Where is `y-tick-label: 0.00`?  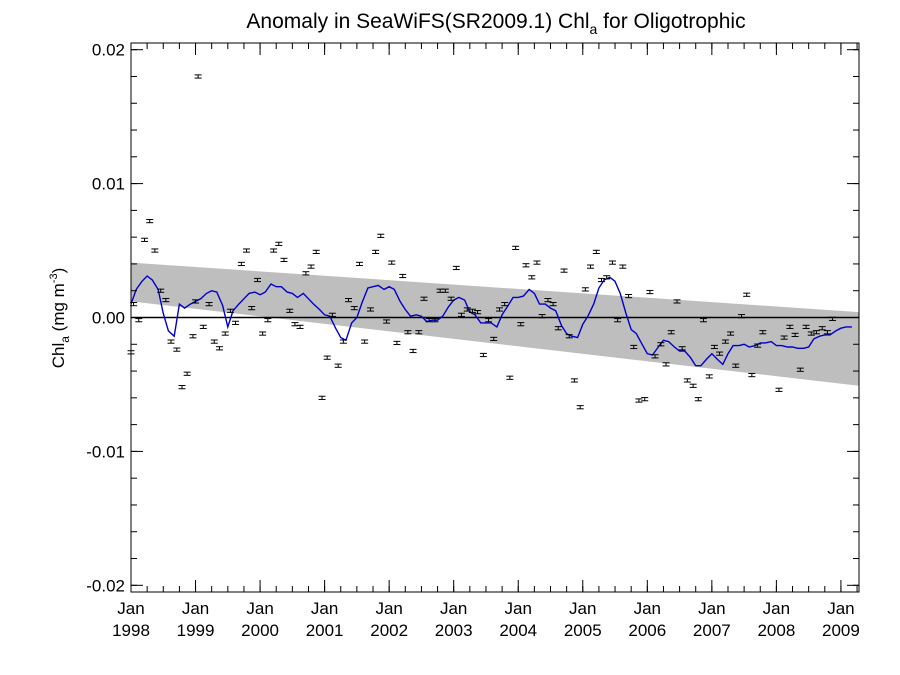 y-tick-label: 0.00 is located at coordinates (108, 318).